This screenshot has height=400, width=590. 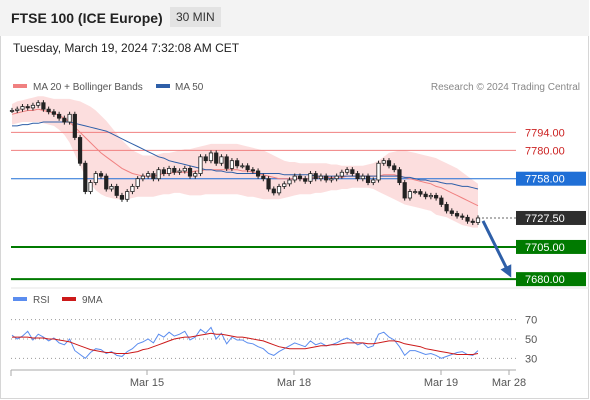 What do you see at coordinates (505, 87) in the screenshot?
I see `research-credit: Research © 2024 Trading Central` at bounding box center [505, 87].